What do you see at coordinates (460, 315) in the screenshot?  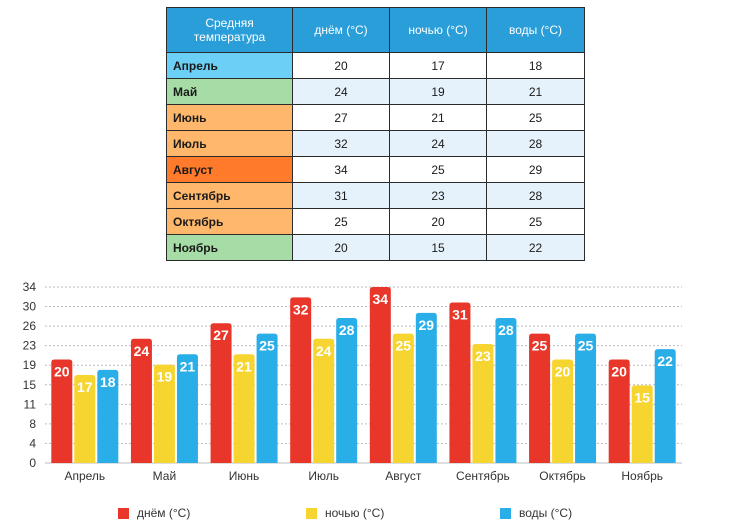 I see `bar-value-label: 31` at bounding box center [460, 315].